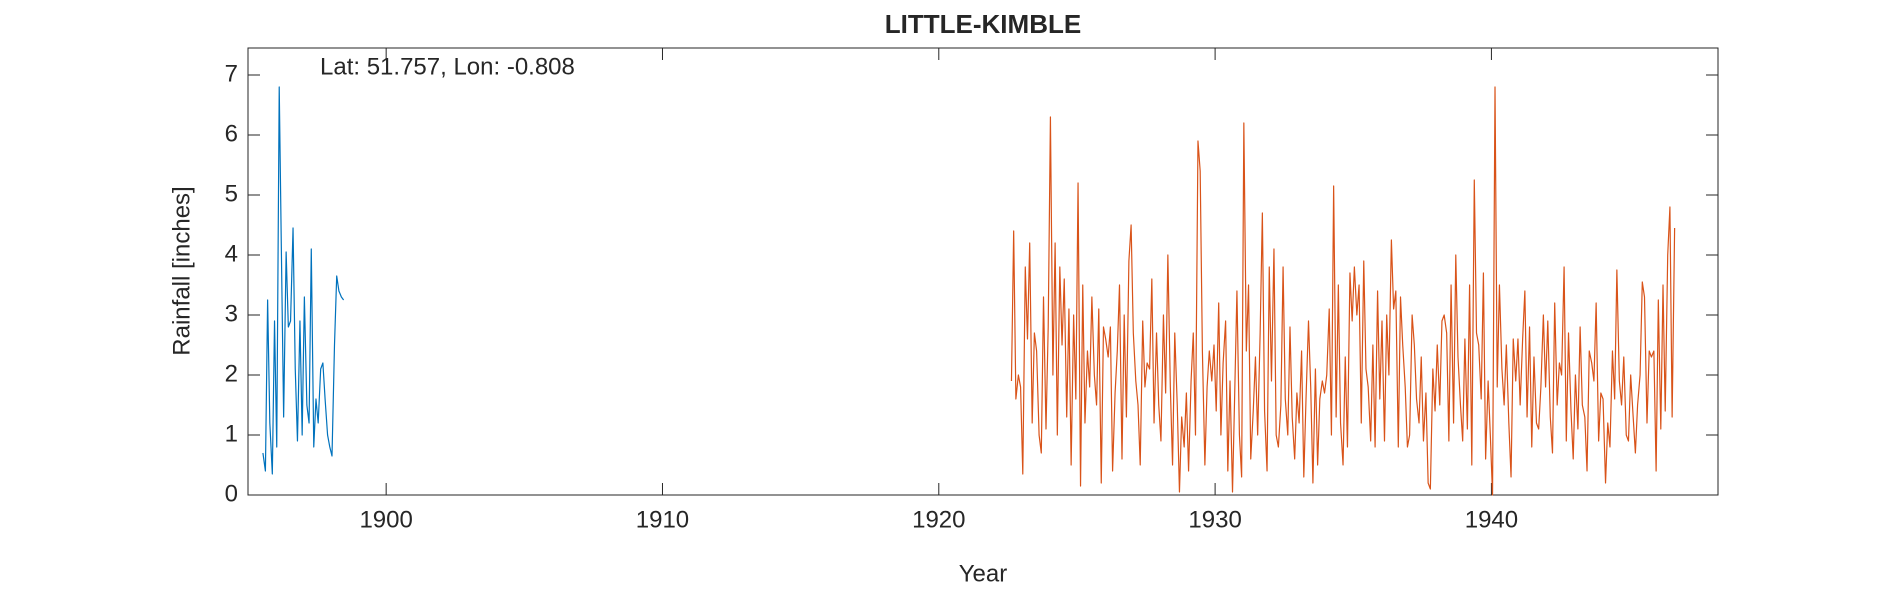  Describe the element at coordinates (1214, 519) in the screenshot. I see `x-tick-label: 1930` at that location.